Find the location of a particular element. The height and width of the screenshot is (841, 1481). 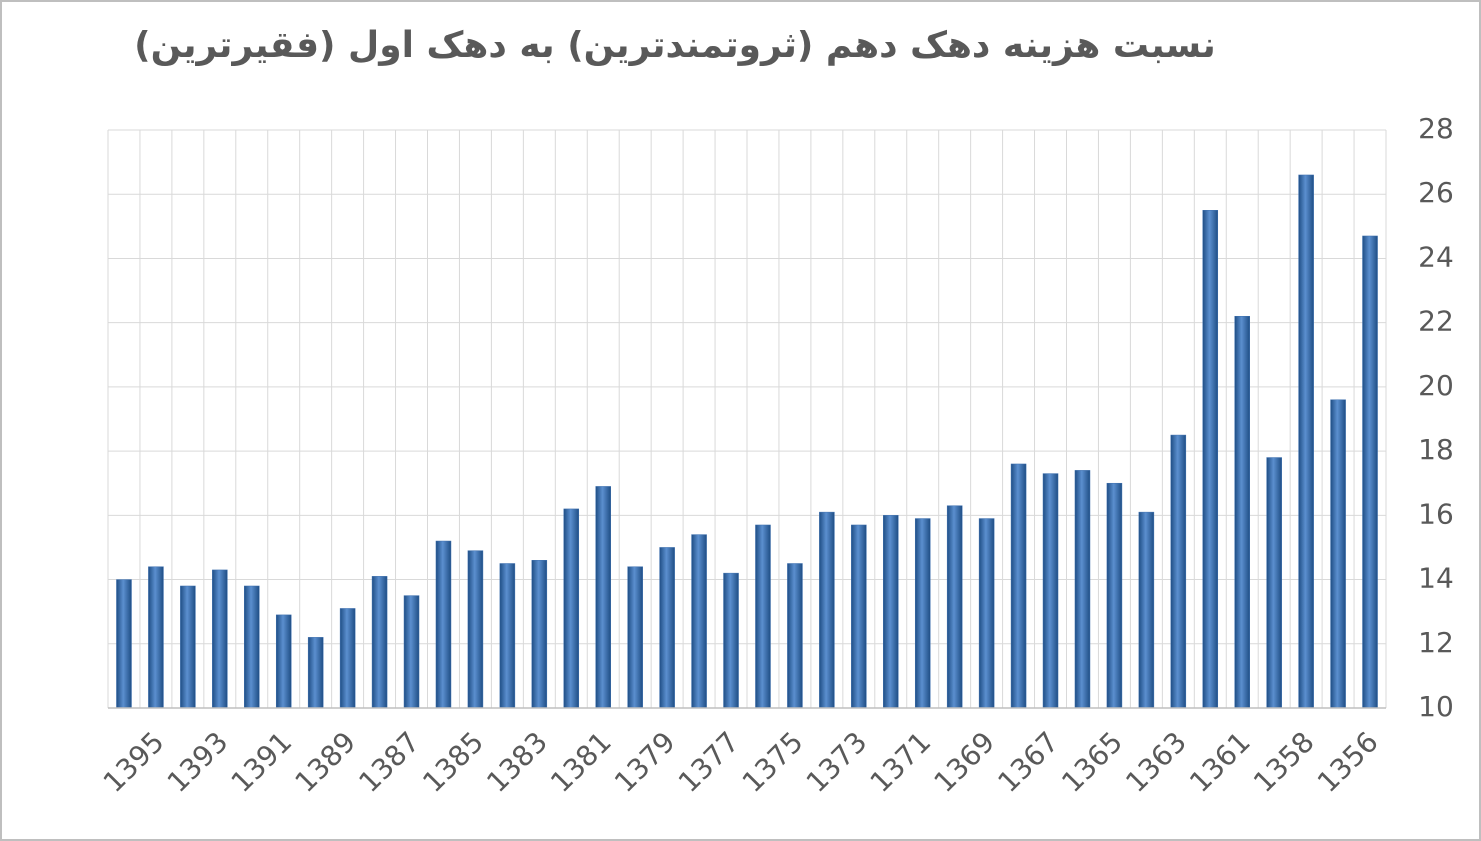

y-tick-label: 12 is located at coordinates (1436, 642).